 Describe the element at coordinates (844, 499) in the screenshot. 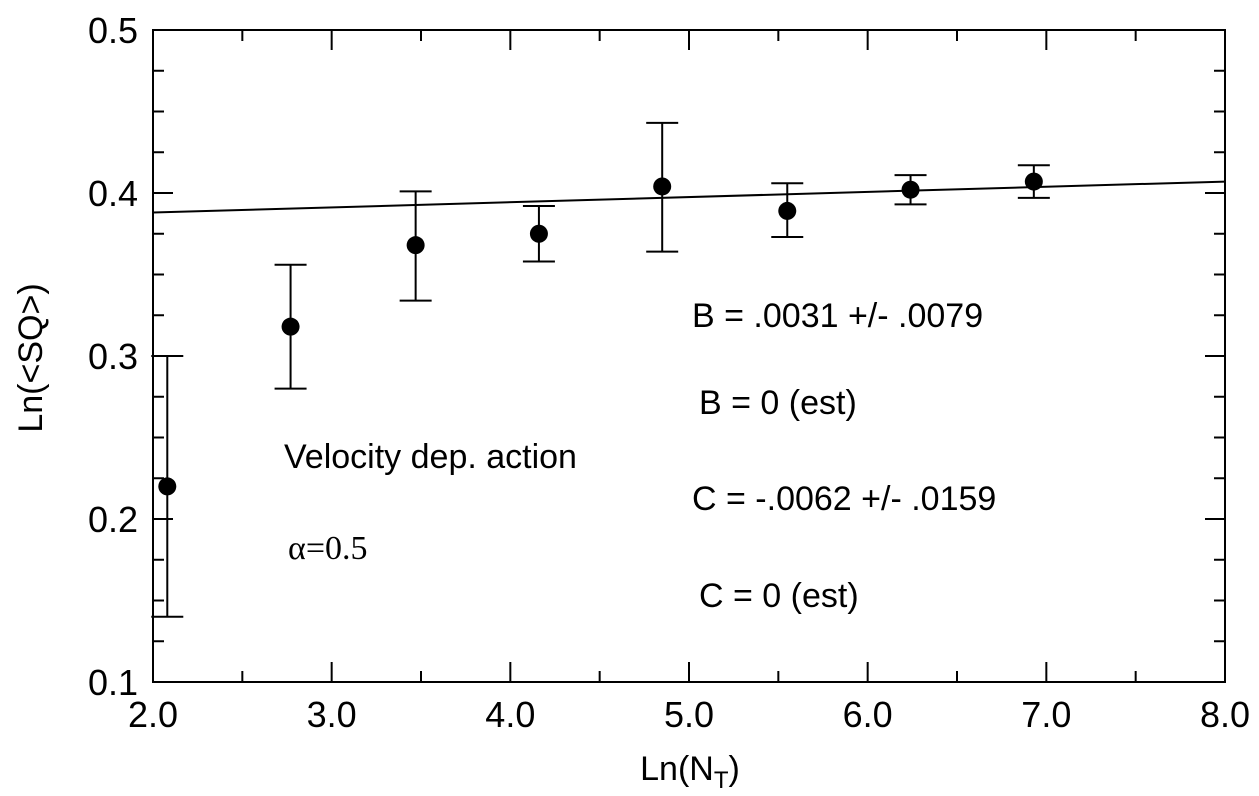

I see `annotation-c-fit: C = -.0062 +/- .0159` at that location.